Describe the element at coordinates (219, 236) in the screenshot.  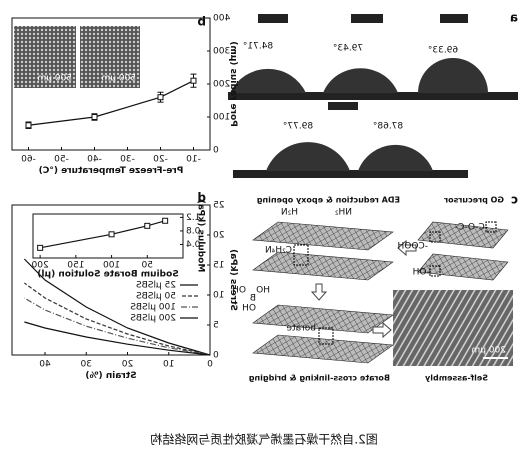
I see `y-tick-label: 20` at that location.